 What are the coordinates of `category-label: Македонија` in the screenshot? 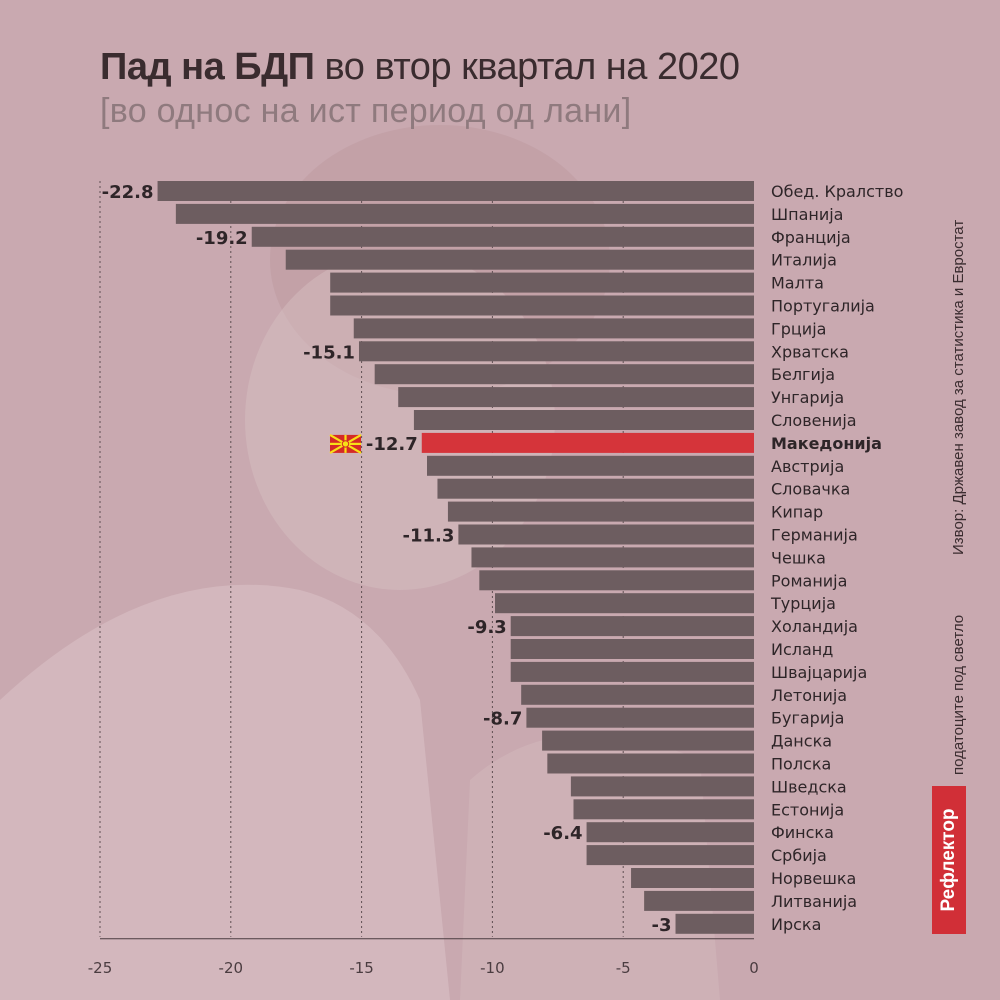 It's located at (826, 443).